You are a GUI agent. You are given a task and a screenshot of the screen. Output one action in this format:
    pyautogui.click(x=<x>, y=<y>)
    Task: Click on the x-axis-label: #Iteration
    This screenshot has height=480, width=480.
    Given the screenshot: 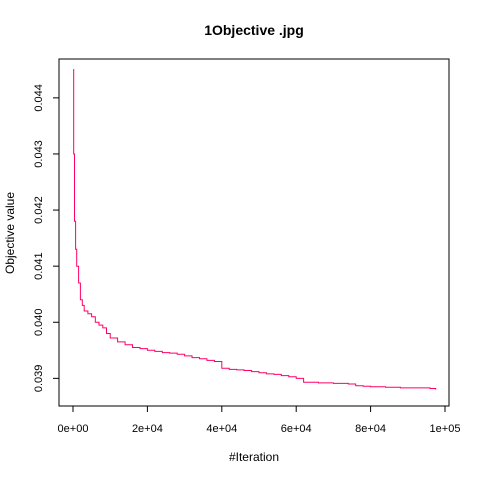 What is the action you would take?
    pyautogui.click(x=254, y=457)
    